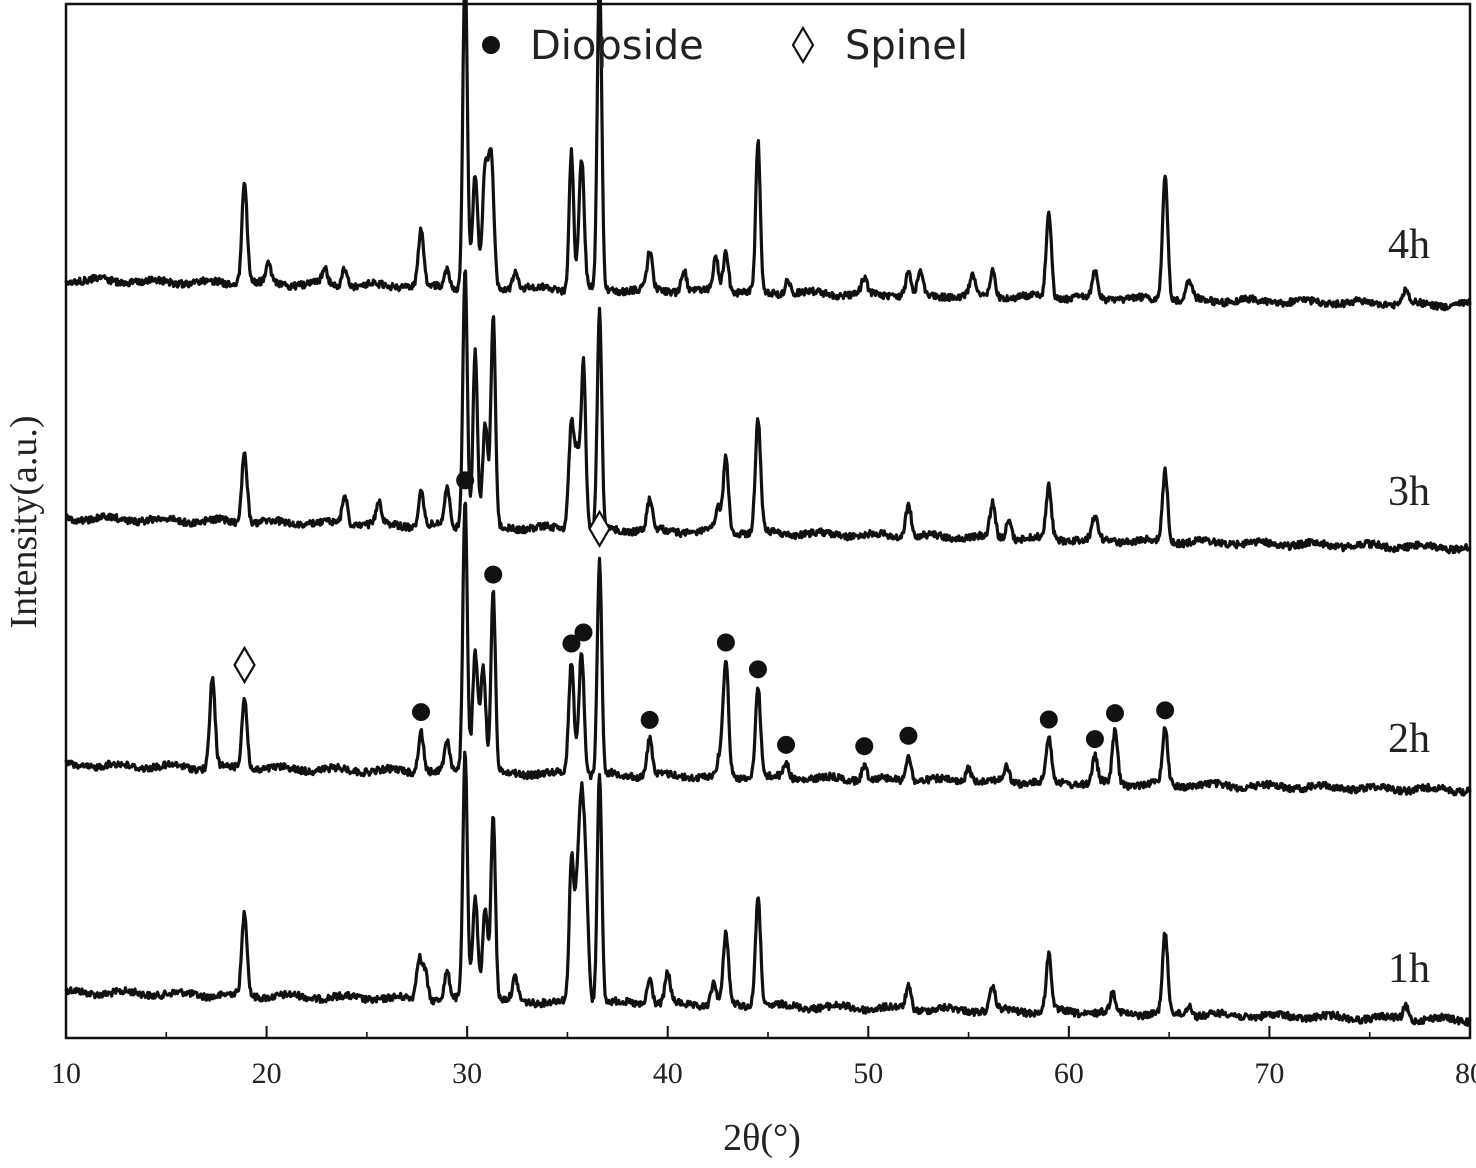 The image size is (1476, 1168). I want to click on x-tick-label: 40, so click(668, 1073).